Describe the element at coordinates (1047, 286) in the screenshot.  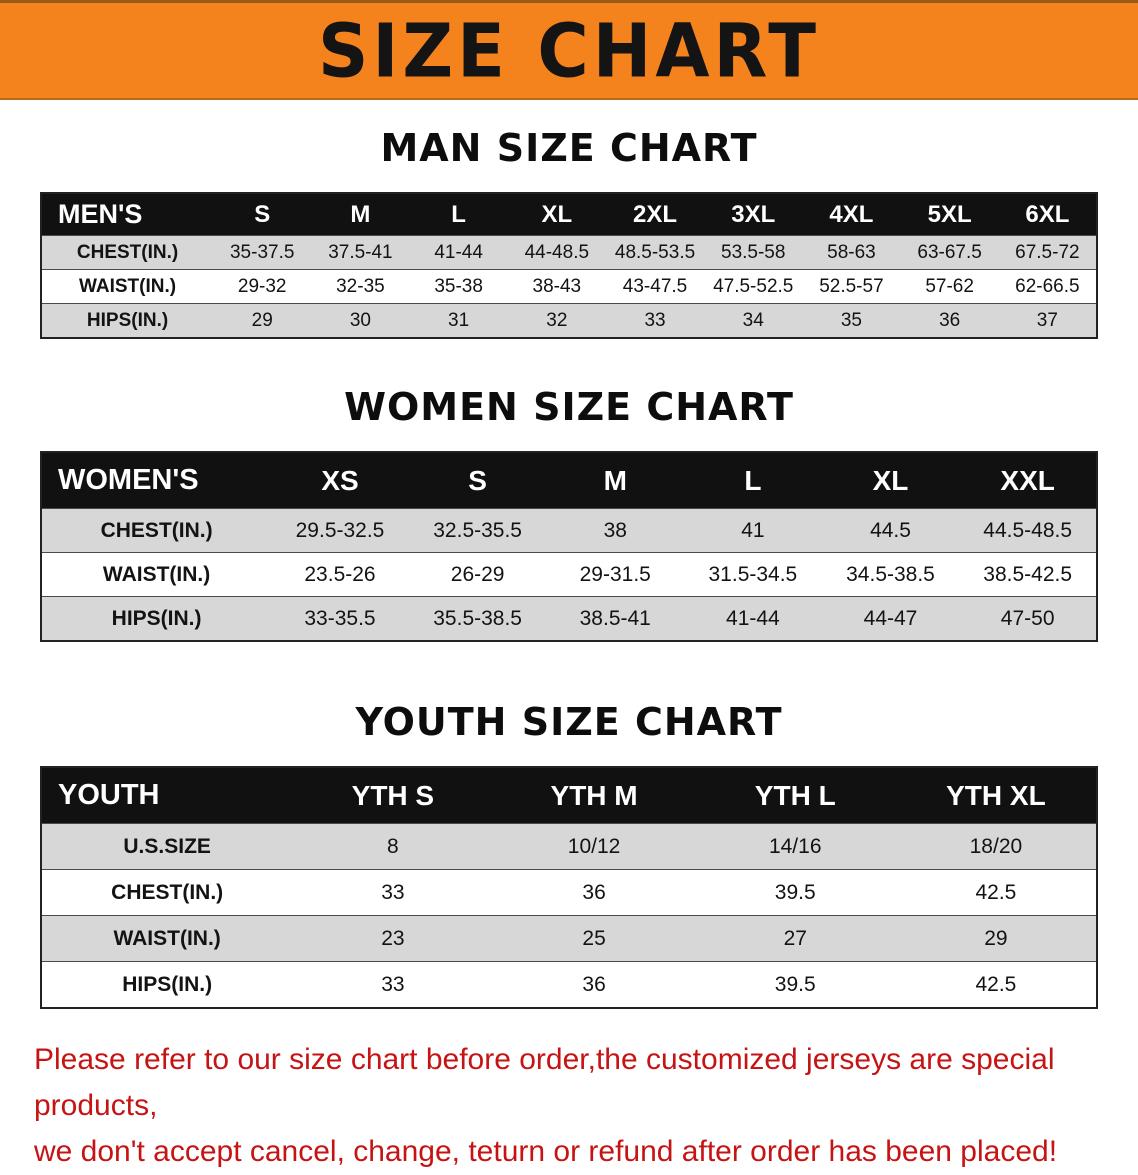
I see `size-value-cell: 62-66.5` at that location.